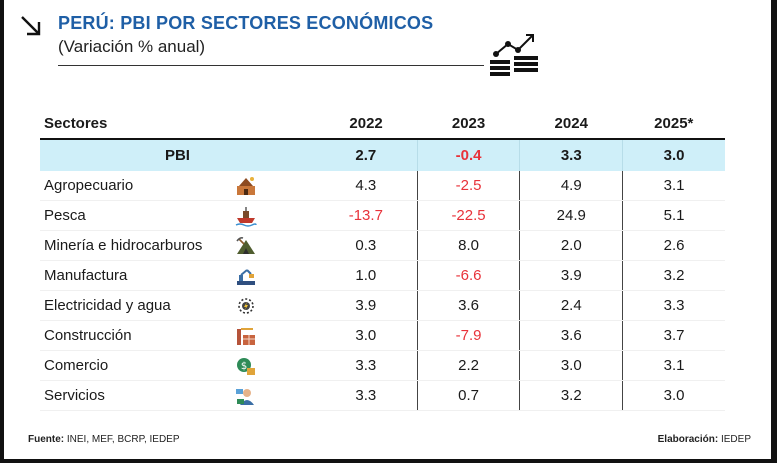 The image size is (777, 463). Describe the element at coordinates (76, 123) in the screenshot. I see `col-header-sectores: Sectores` at that location.